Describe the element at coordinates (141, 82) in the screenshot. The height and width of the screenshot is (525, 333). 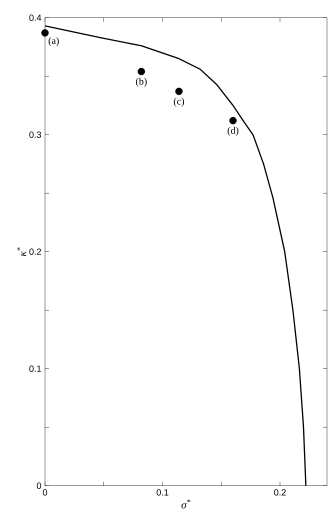
I see `annotation: (b)` at that location.